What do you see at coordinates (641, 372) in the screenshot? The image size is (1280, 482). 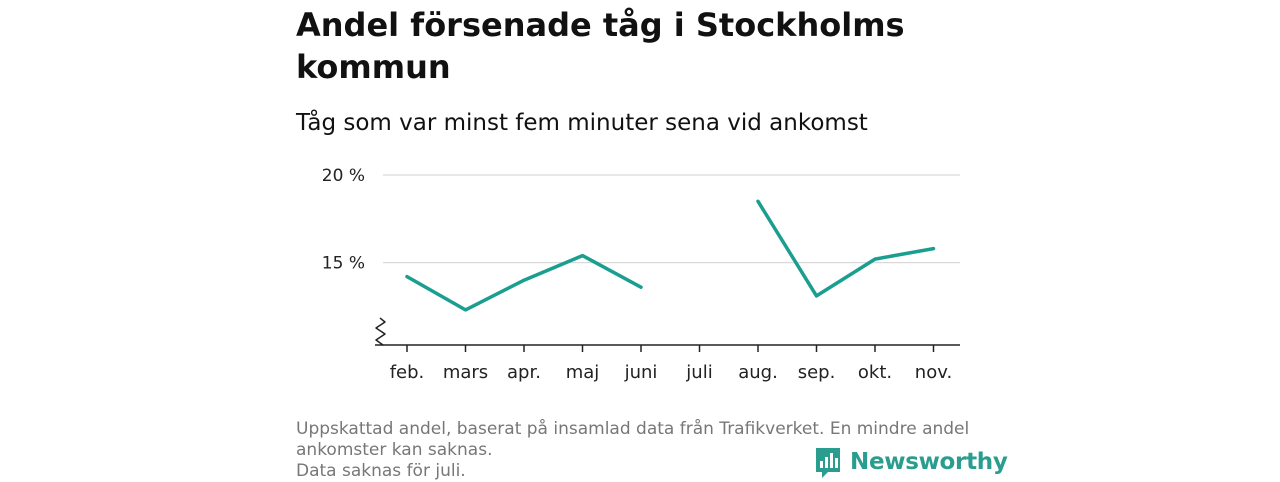 I see `x-tick-label: juni` at bounding box center [641, 372].